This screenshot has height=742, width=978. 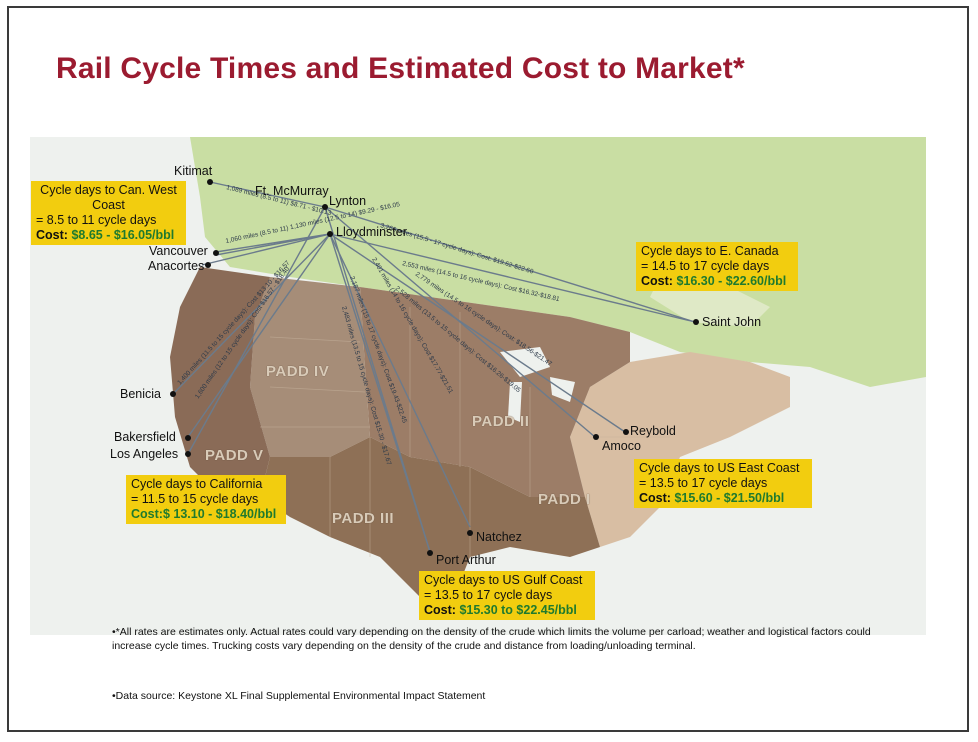 I want to click on callout-east-canada-cost-label: Cost:, so click(x=657, y=281).